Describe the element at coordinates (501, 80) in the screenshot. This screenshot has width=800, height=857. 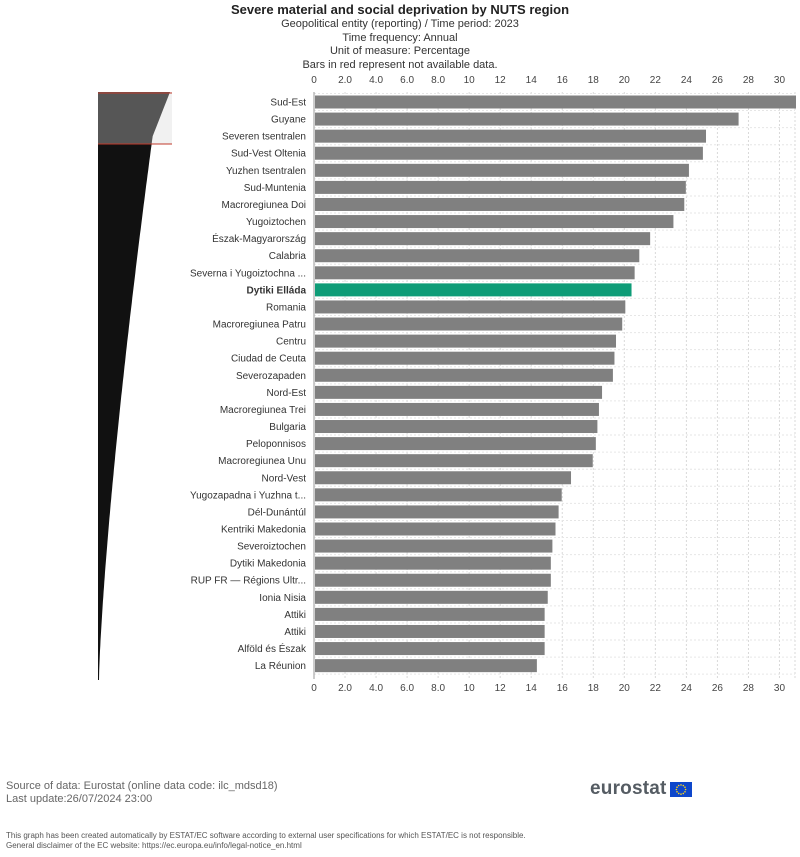
I see `x-tick-label-top: 12` at that location.